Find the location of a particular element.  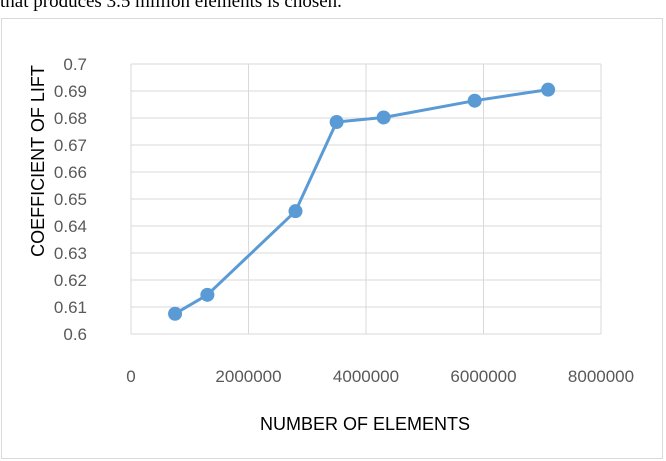

y-tick-label: 0.62 is located at coordinates (70, 280).